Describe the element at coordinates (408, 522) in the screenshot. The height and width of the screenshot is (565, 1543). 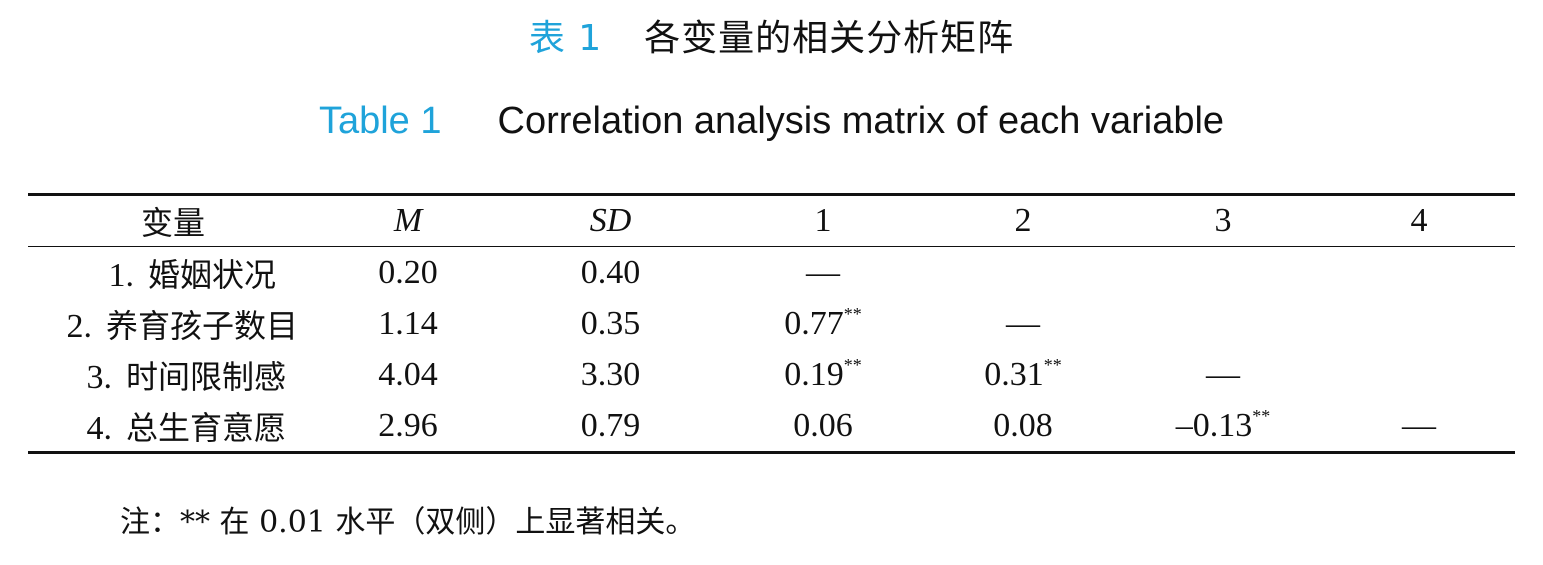
I see `table-note: 注：** 在 0.01 水平（双侧）上显著相关。` at that location.